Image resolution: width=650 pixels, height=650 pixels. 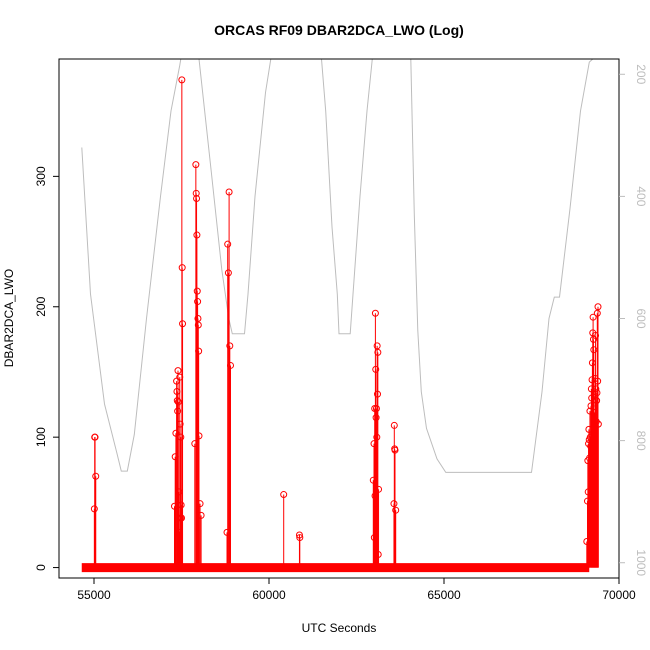 I want to click on x-tick-label: 65000, so click(x=444, y=595).